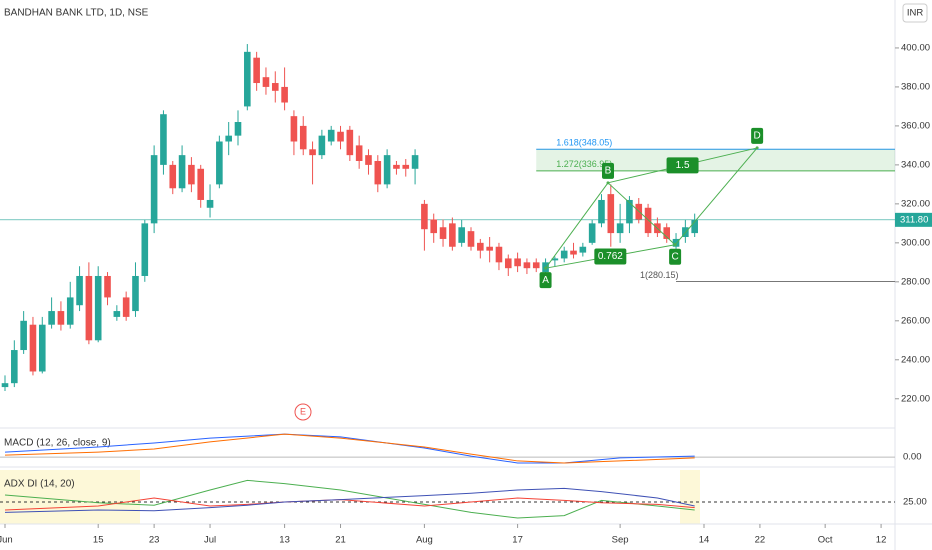 Image resolution: width=932 pixels, height=550 pixels. I want to click on y-tick-label: 0.00, so click(912, 457).